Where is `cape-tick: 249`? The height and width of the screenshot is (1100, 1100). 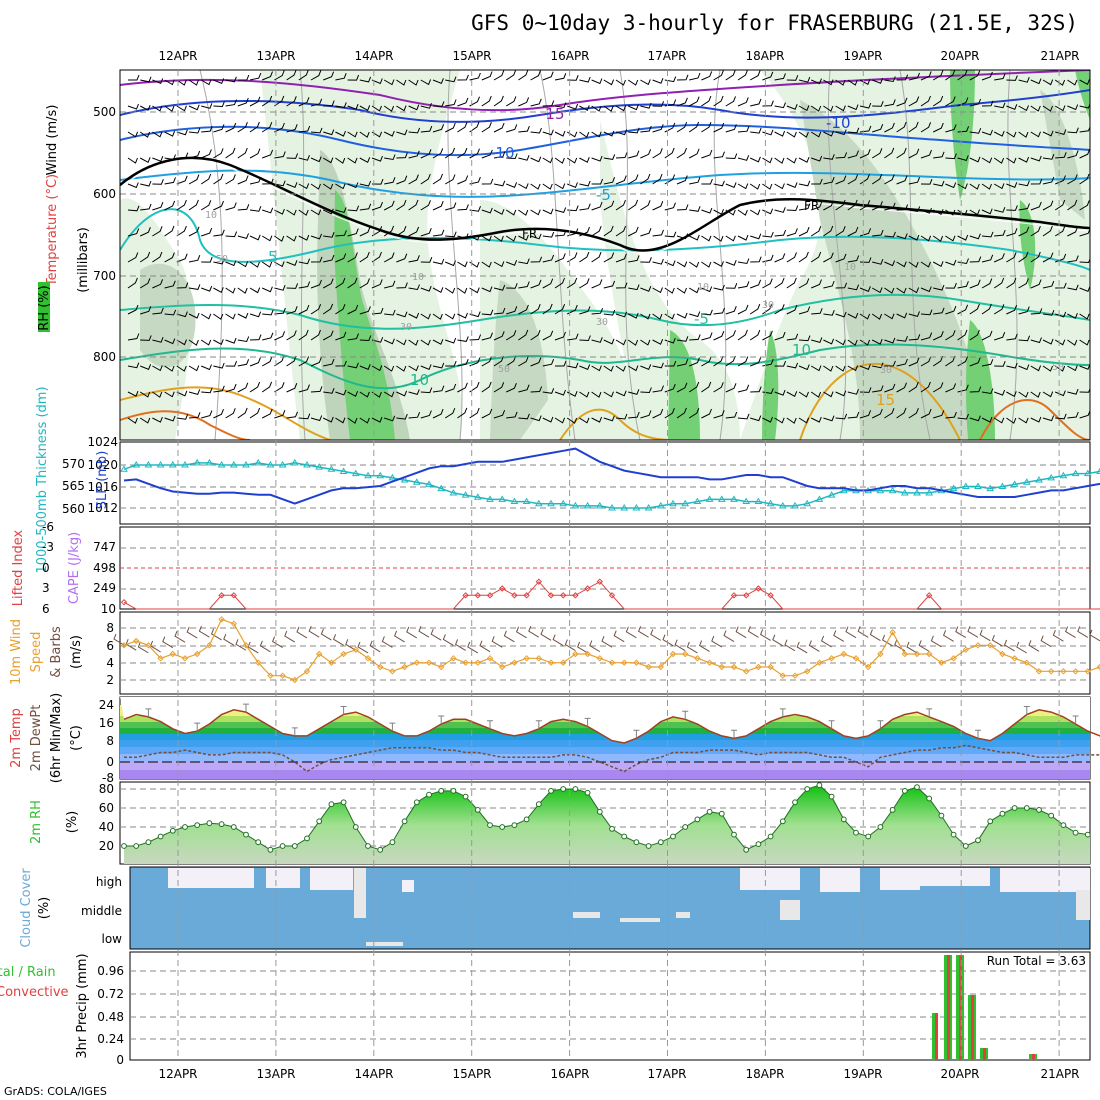 cape-tick: 249 is located at coordinates (104, 588).